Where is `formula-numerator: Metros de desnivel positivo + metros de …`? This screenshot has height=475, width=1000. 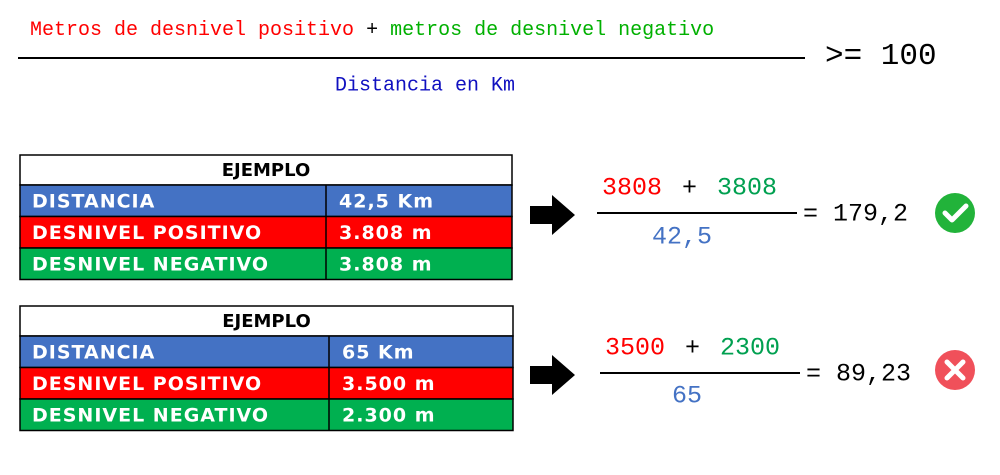 formula-numerator: Metros de desnivel positivo + metros de … is located at coordinates (372, 30).